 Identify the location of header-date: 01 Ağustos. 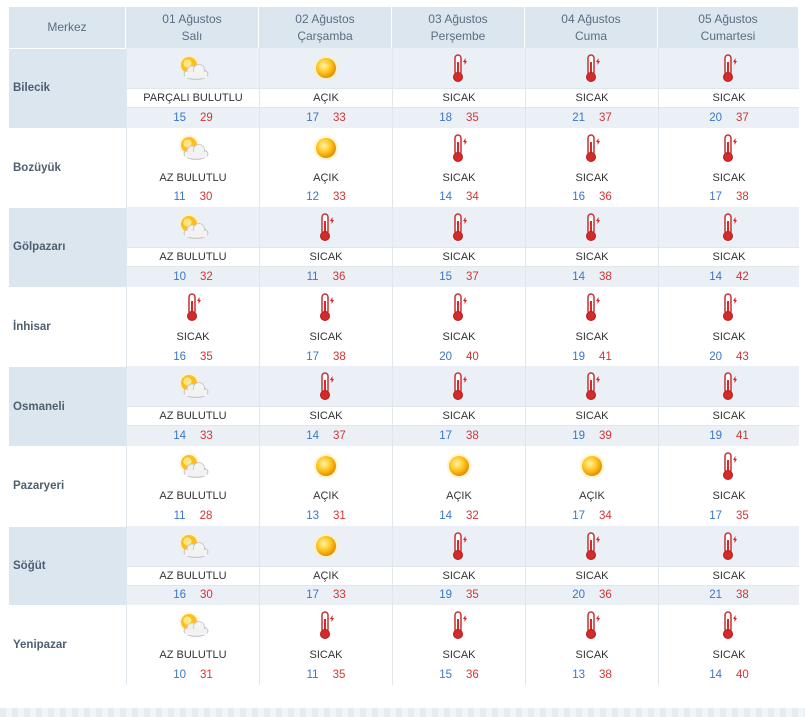
(192, 18).